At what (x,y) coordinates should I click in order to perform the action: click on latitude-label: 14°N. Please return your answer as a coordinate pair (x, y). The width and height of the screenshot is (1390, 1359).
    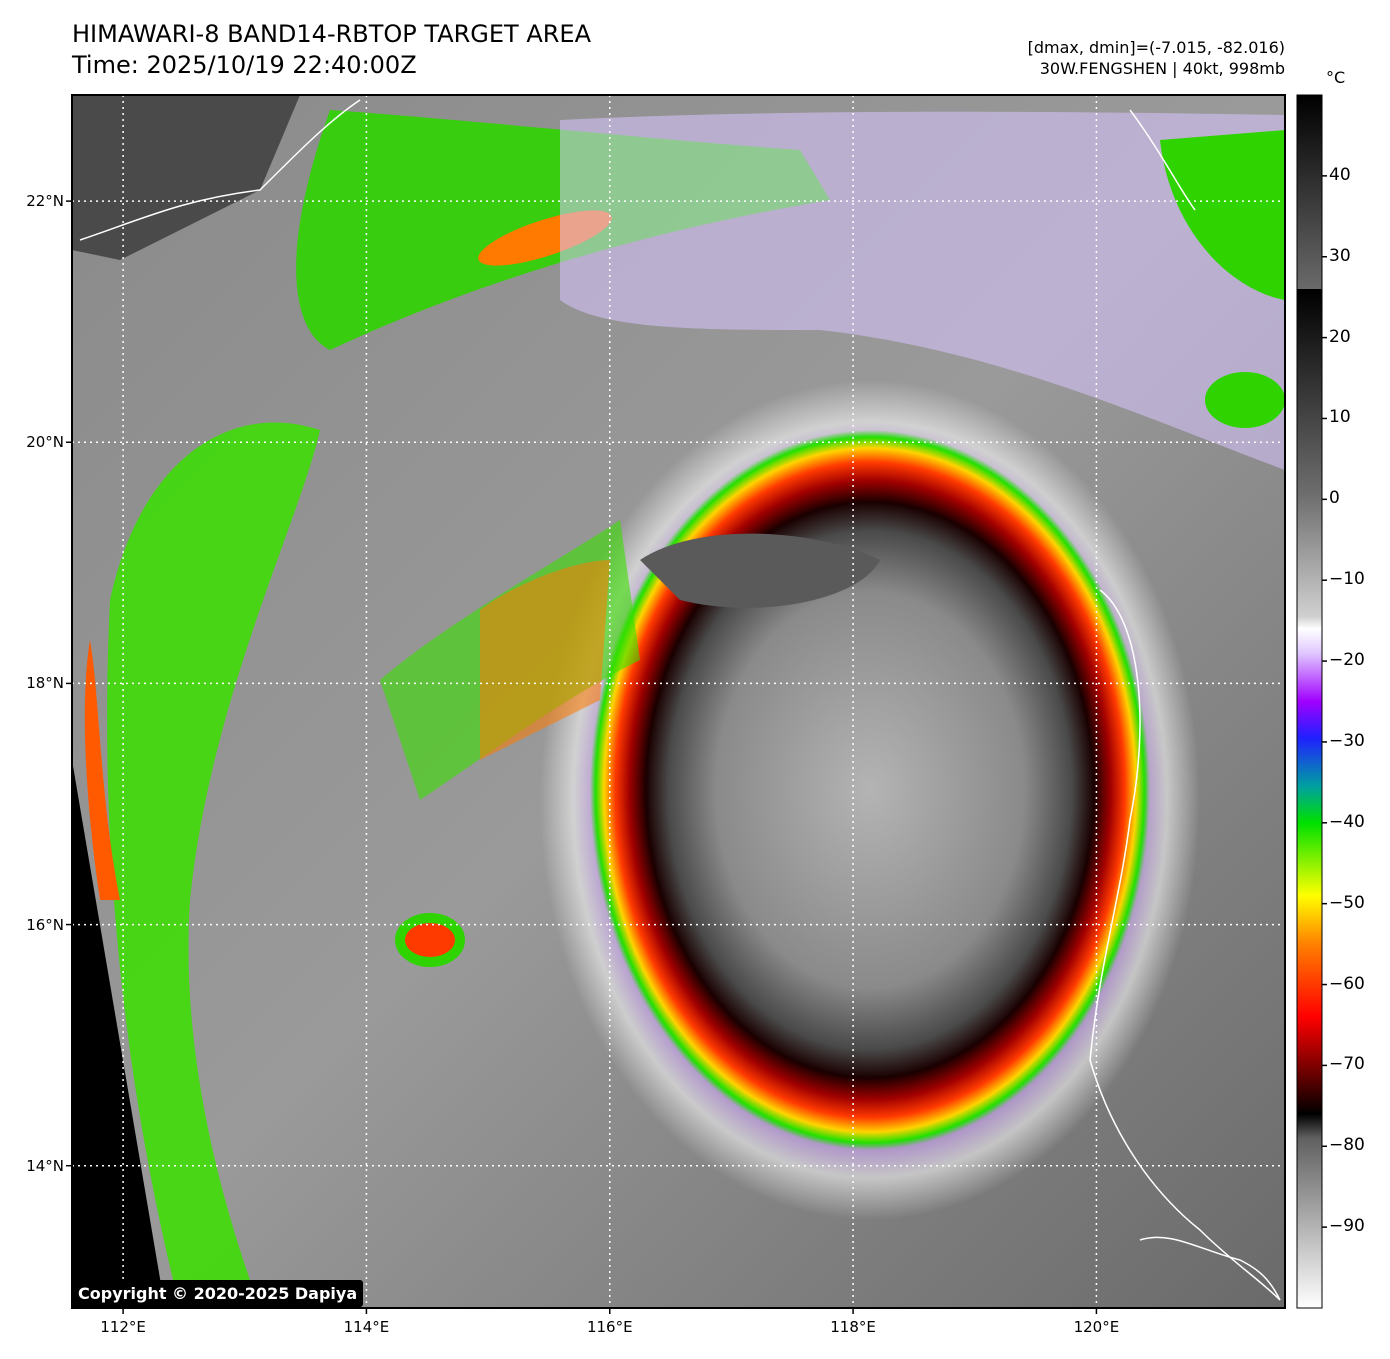
    Looking at the image, I should click on (45, 1165).